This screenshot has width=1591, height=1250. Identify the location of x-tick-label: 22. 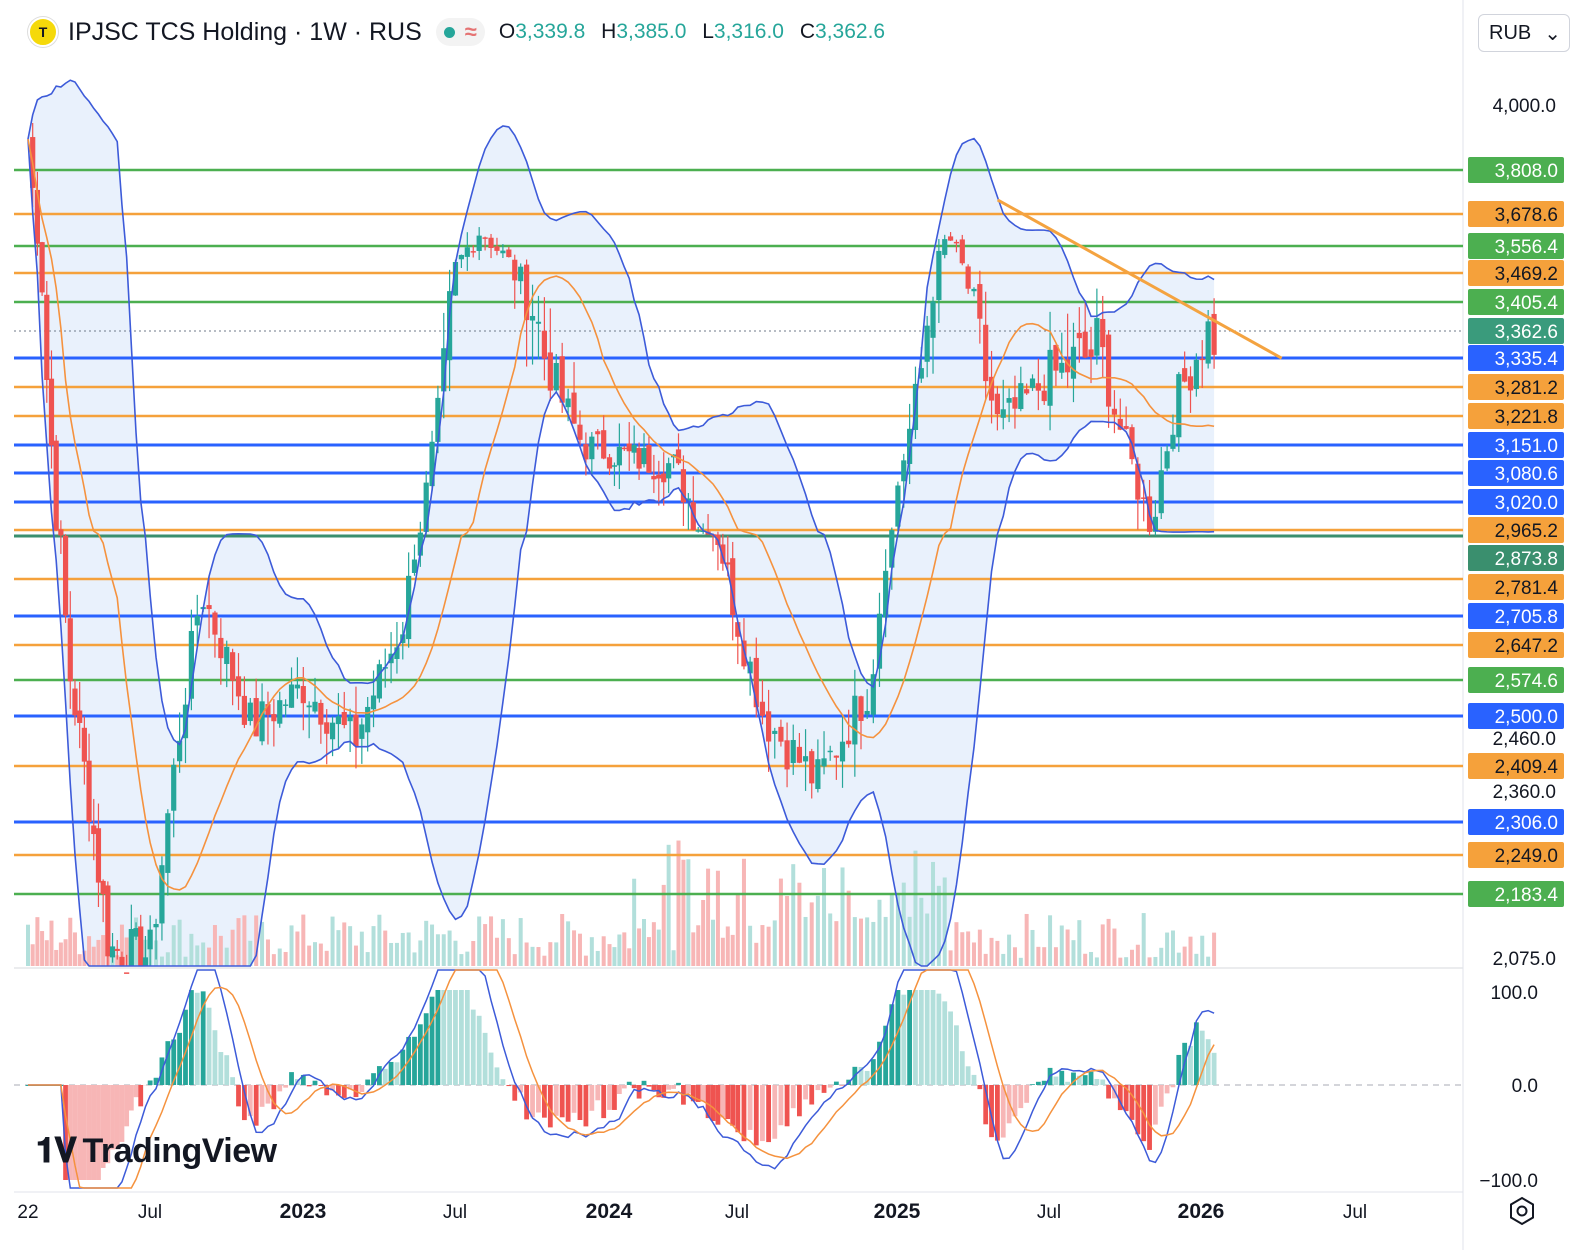
(27, 1212).